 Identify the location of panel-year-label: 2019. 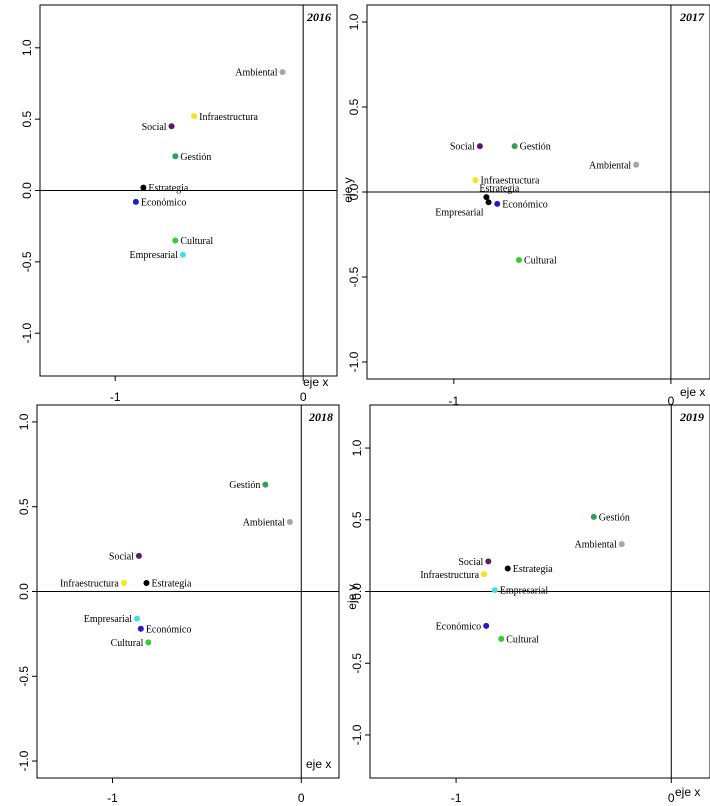
(691, 417).